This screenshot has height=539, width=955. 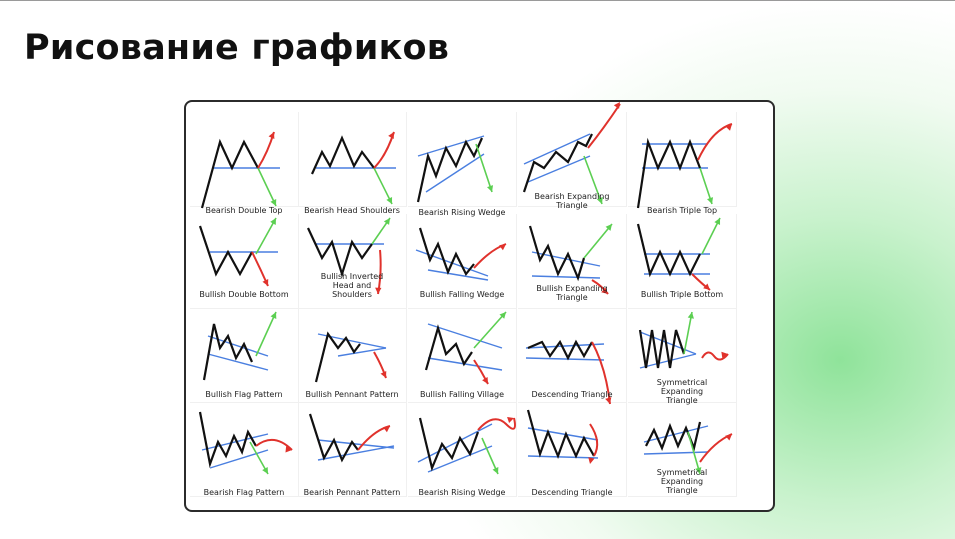 What do you see at coordinates (237, 48) in the screenshot?
I see `page-title: Рисование графиков` at bounding box center [237, 48].